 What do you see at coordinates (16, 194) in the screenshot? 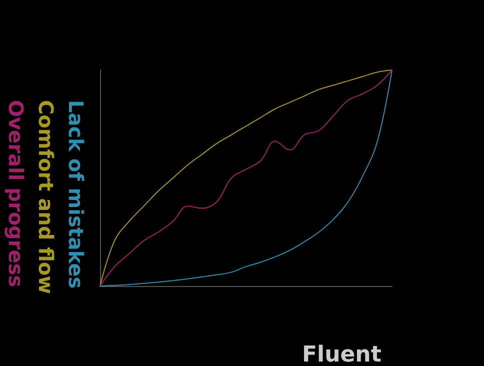
I see `text: Overall progress` at bounding box center [16, 194].